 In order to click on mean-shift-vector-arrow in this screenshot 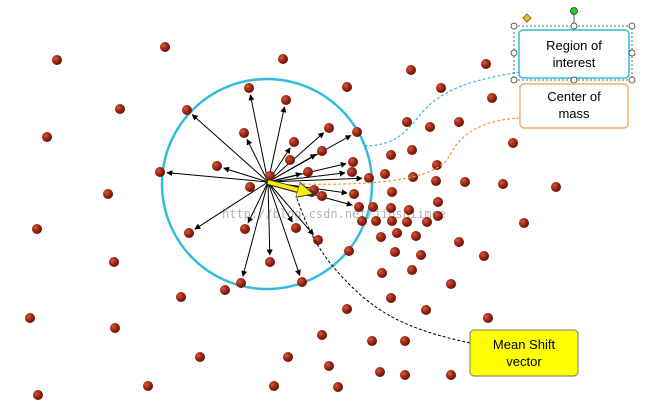, I will do `click(288, 186)`.